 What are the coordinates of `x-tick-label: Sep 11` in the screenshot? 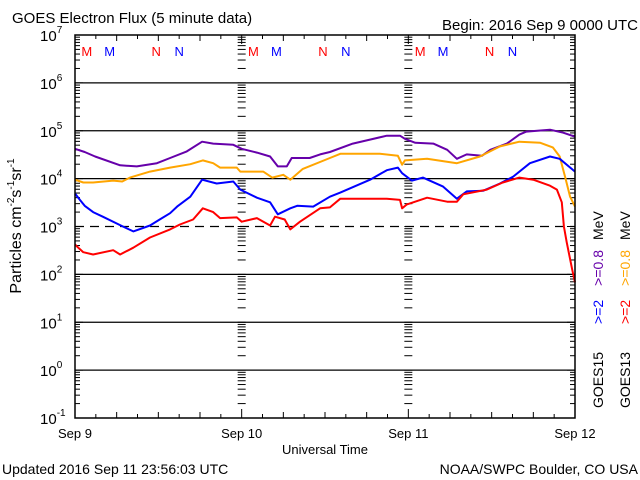 It's located at (408, 433).